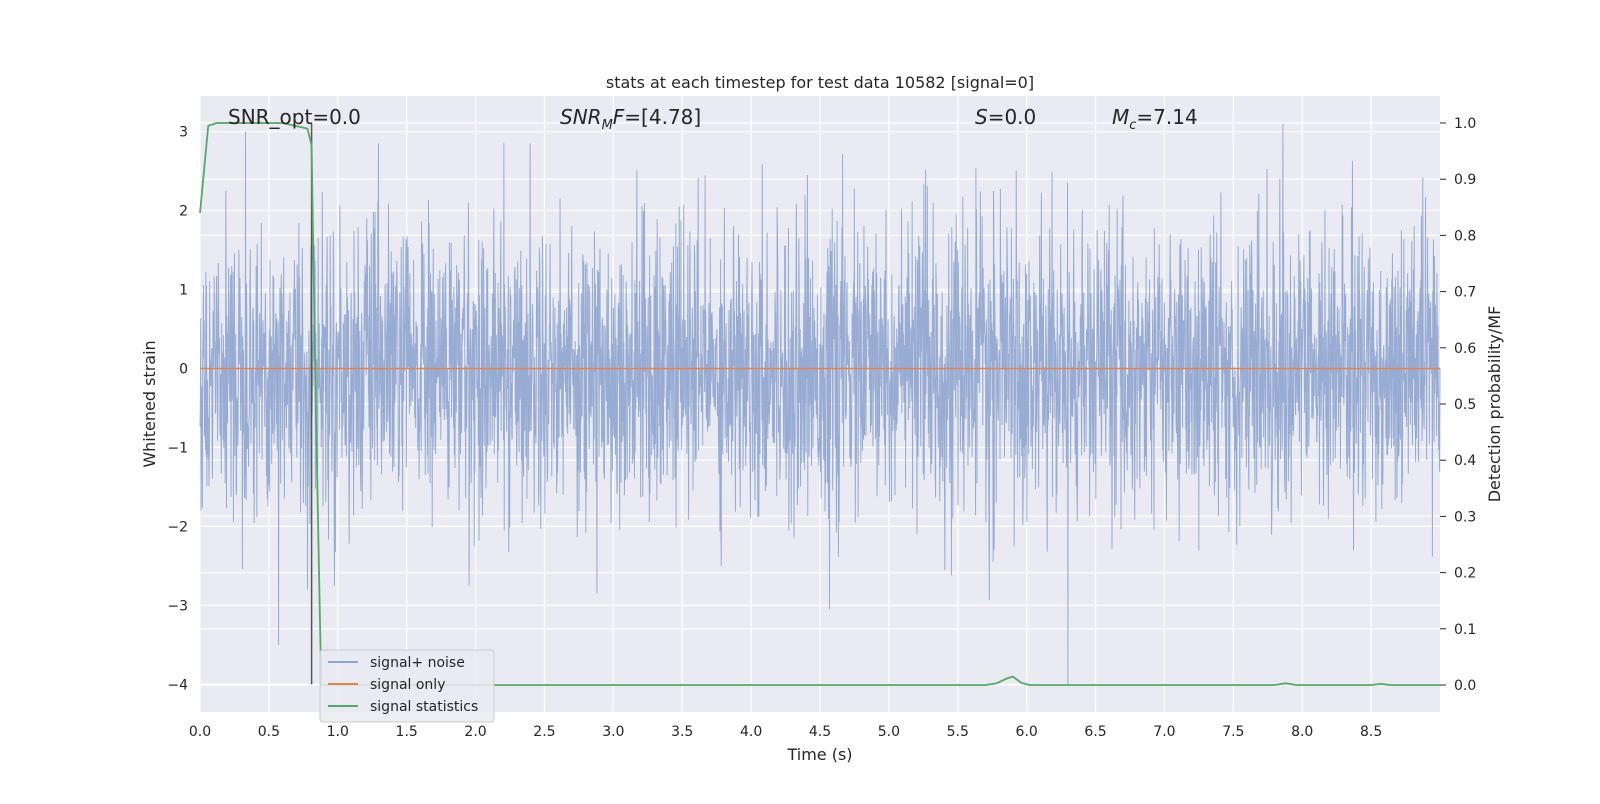  What do you see at coordinates (417, 663) in the screenshot?
I see `legend-label-signal-noise: signal+ noise` at bounding box center [417, 663].